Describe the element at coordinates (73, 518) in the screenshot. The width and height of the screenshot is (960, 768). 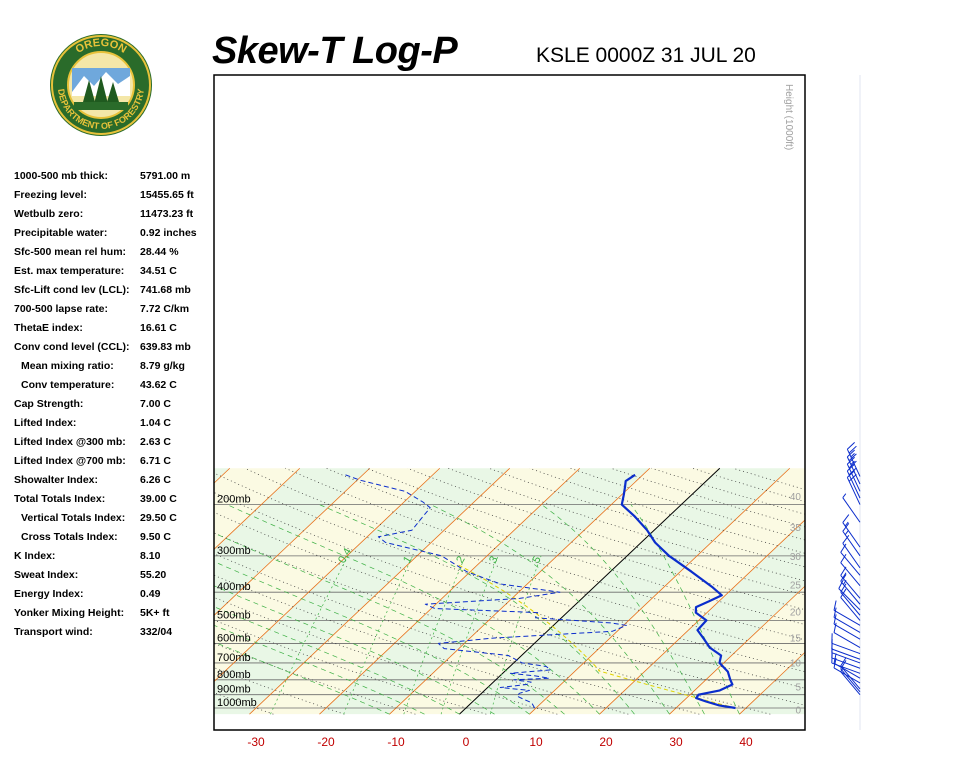
I see `stat-label: Vertical Totals Index:` at that location.